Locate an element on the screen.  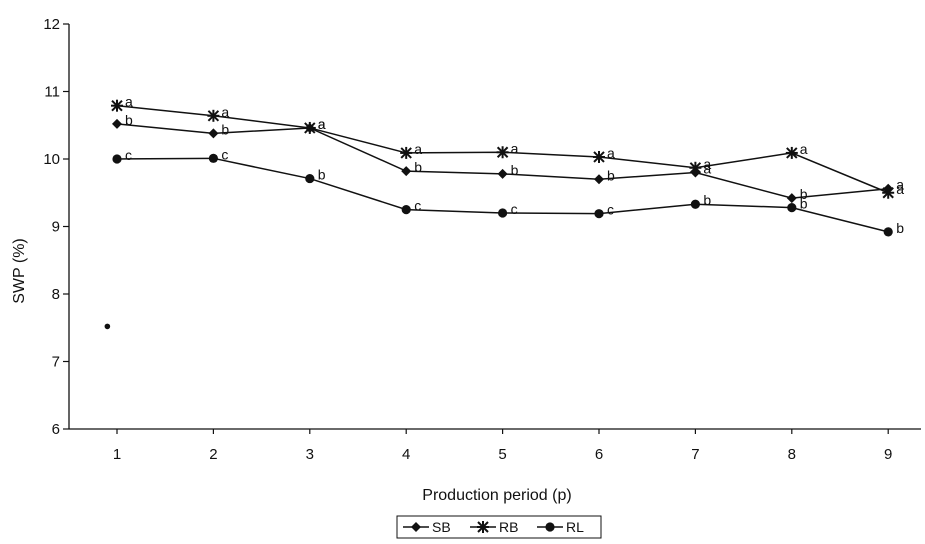
y-axis-title: SWP (%) is located at coordinates (19, 270).